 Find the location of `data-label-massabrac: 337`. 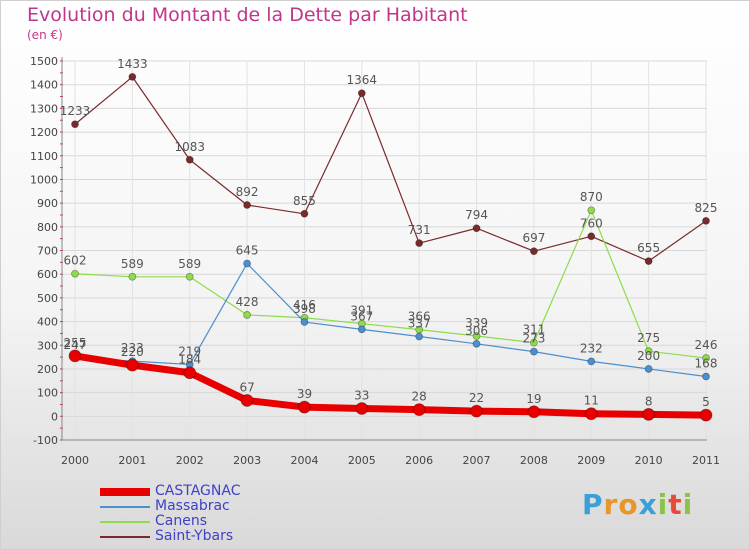

data-label-massabrac: 337 is located at coordinates (419, 323).